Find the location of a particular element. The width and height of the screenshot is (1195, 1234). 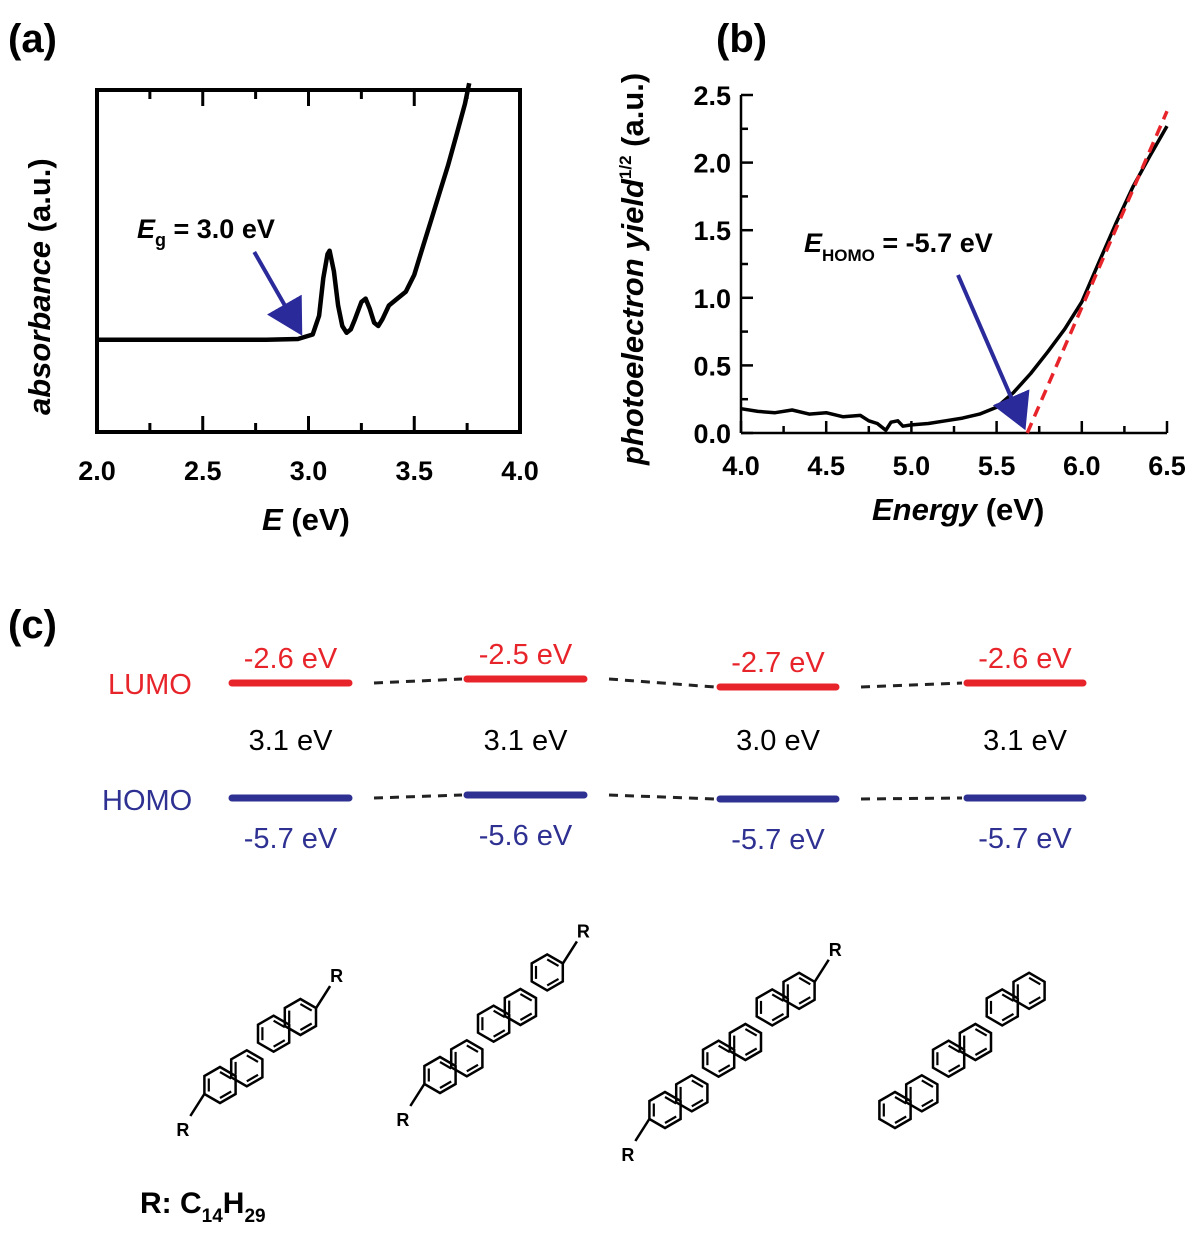

panel-label-b: (b) is located at coordinates (741, 39).